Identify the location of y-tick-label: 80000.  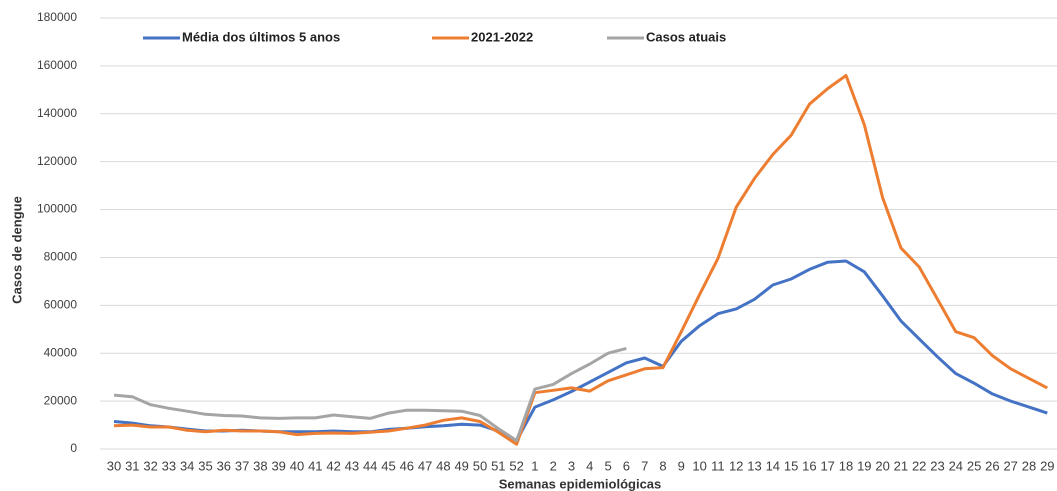
(61, 257).